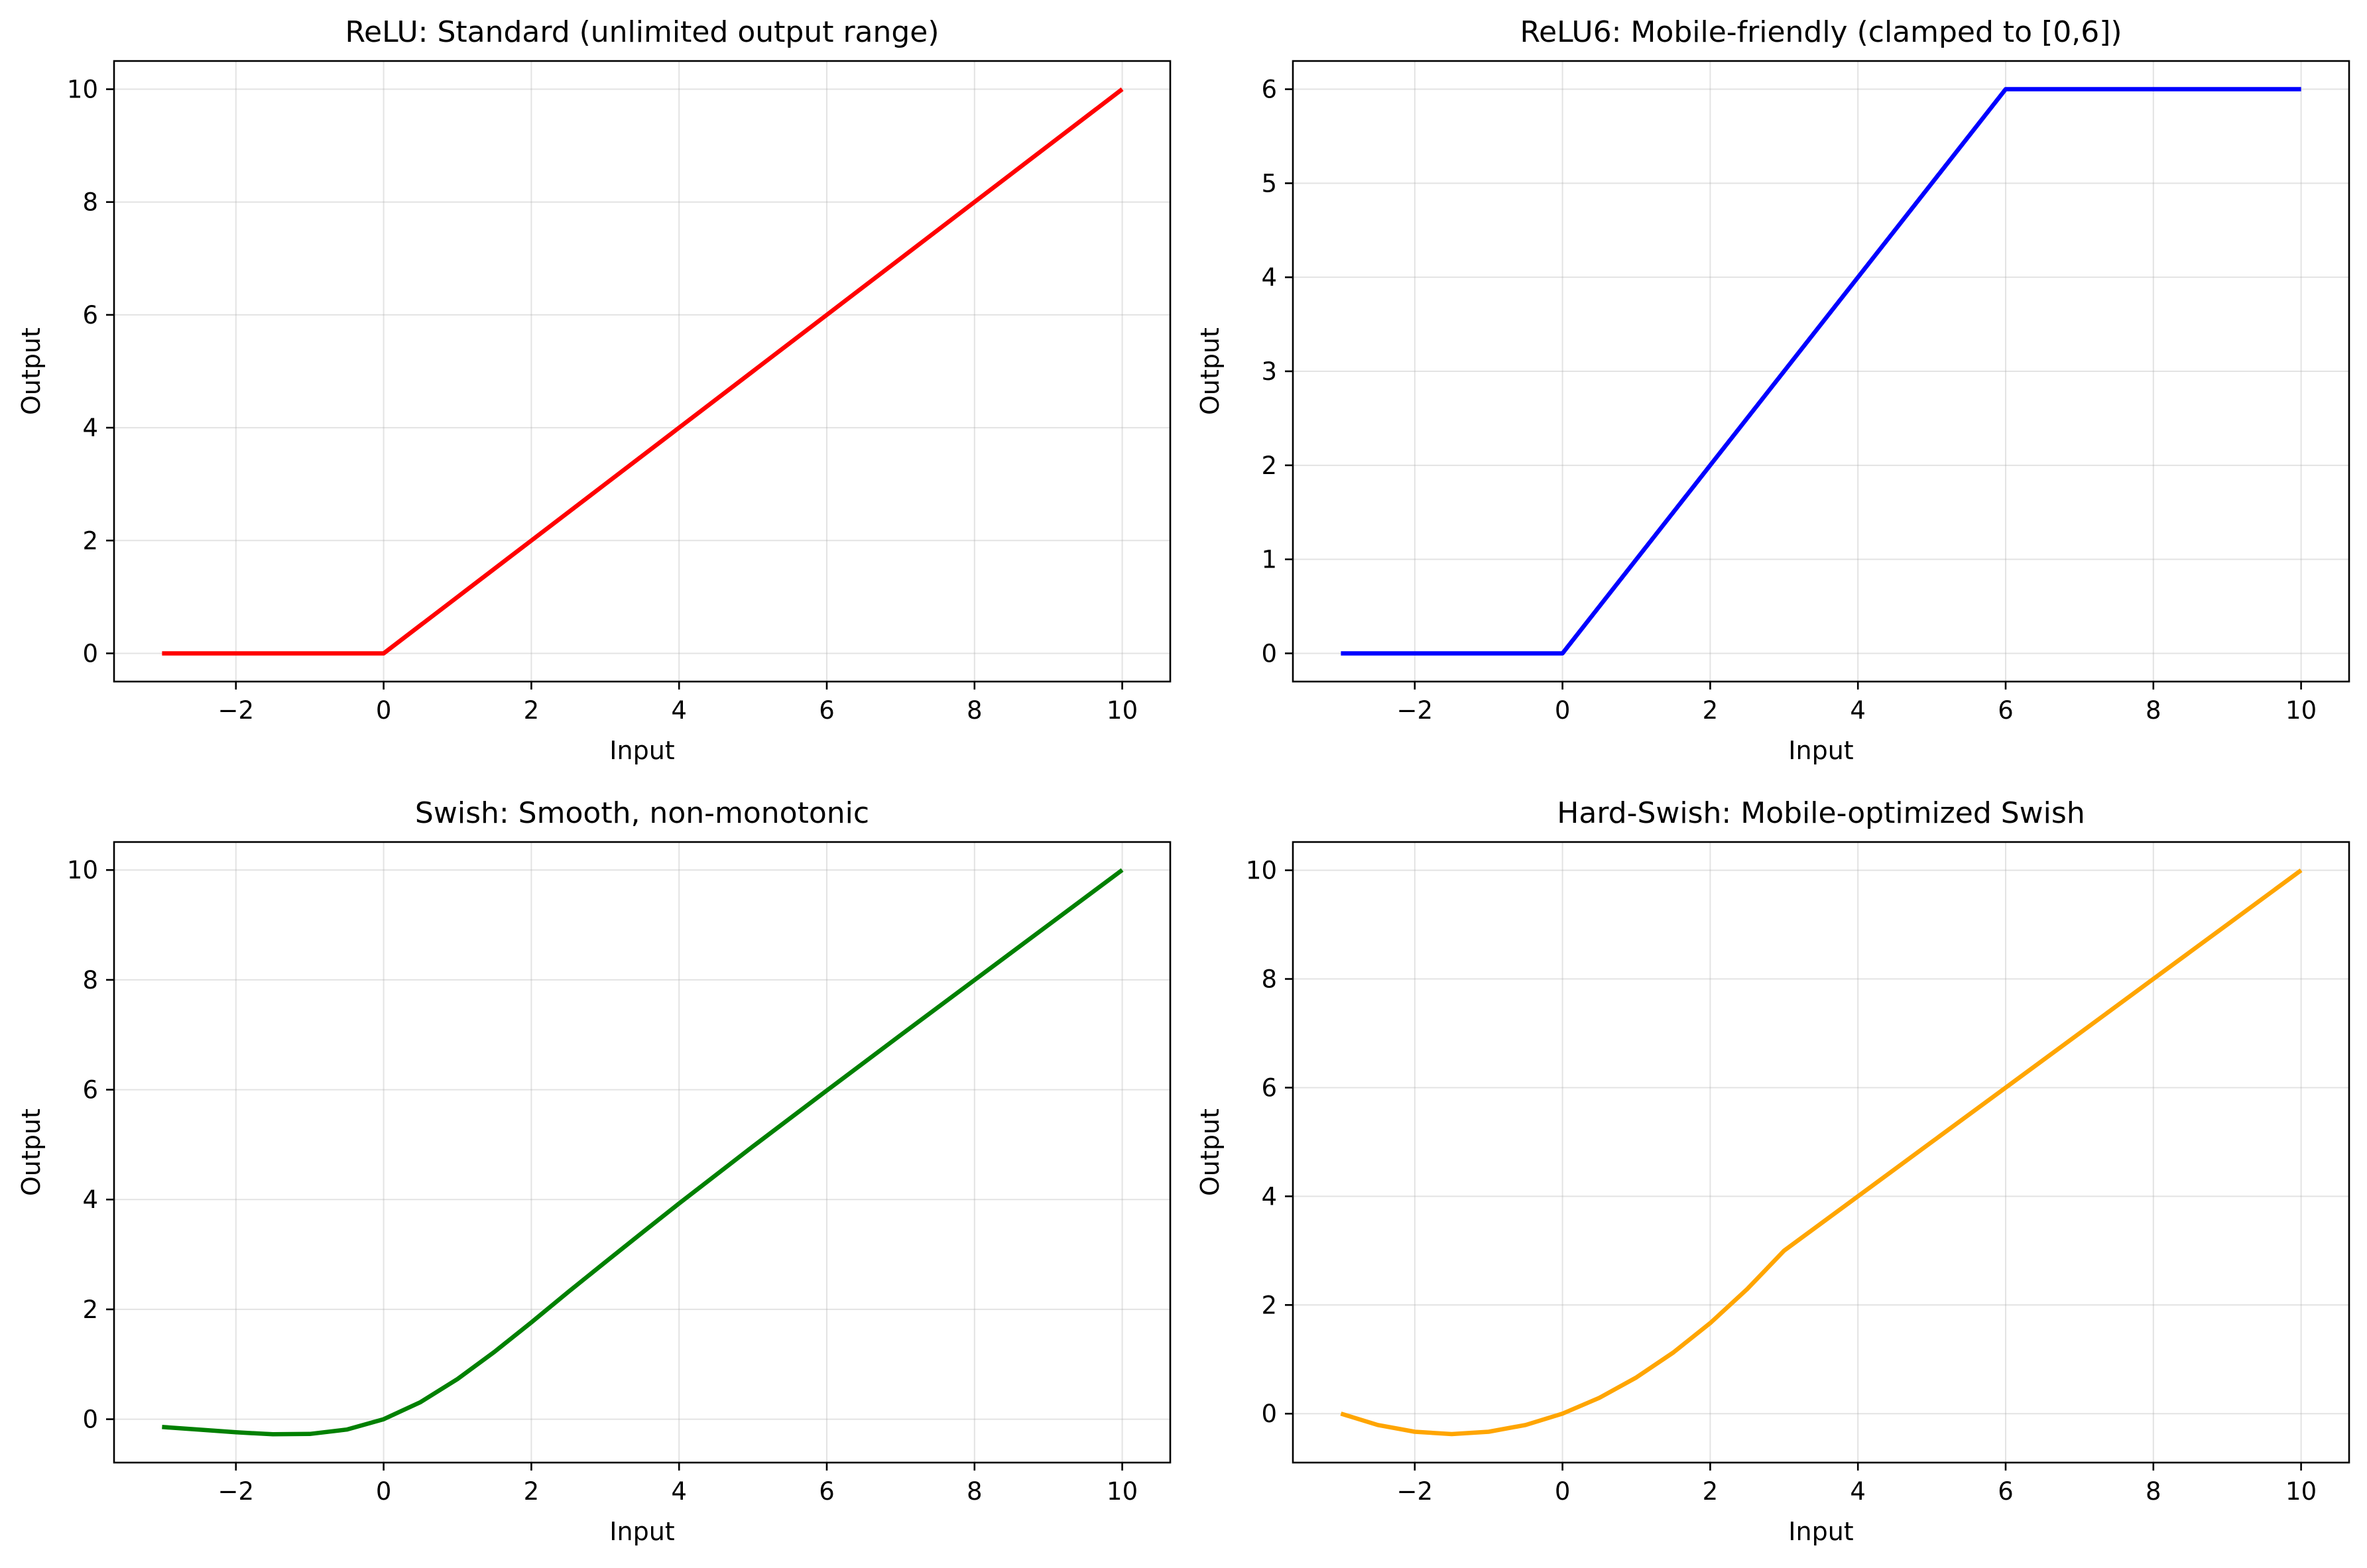  I want to click on chart-title: Hard-Swish: Mobile-optimized Swish, so click(1821, 813).